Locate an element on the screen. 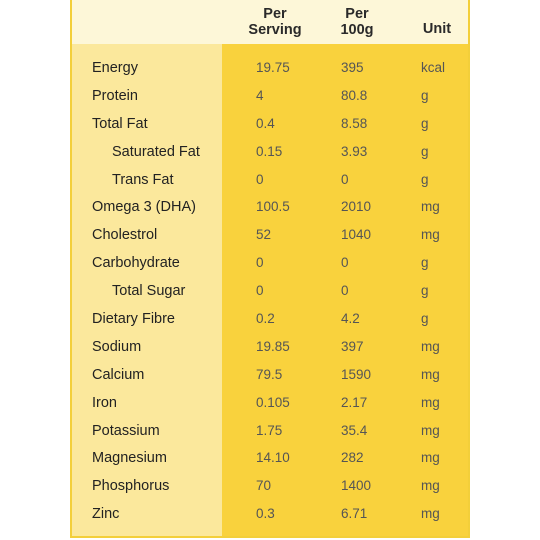 The image size is (540, 540). nutrient-name: Saturated Fat is located at coordinates (156, 151).